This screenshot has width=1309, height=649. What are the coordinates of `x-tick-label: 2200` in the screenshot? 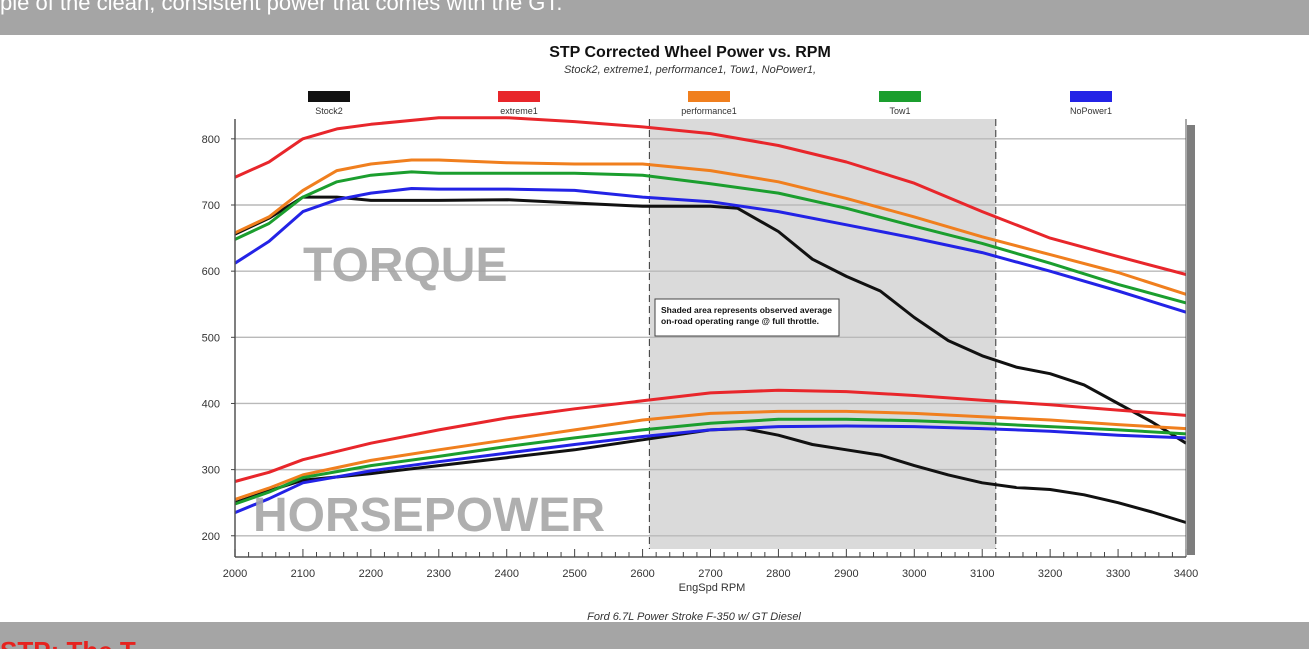 It's located at (371, 574).